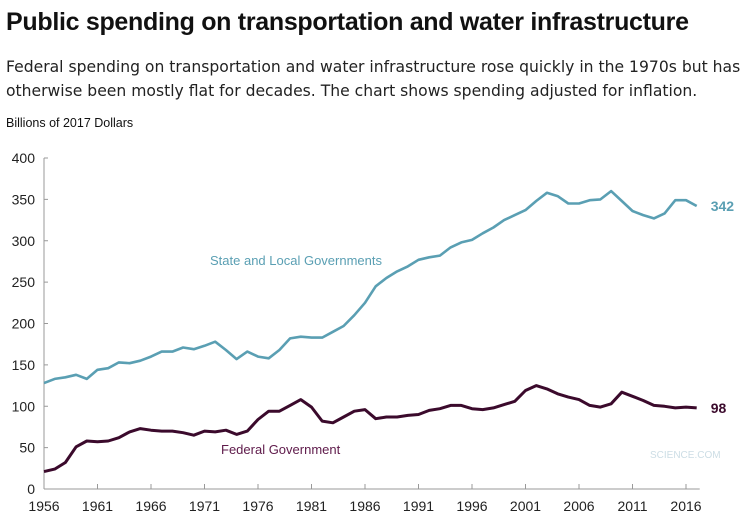  What do you see at coordinates (525, 506) in the screenshot?
I see `x-tick-label: 2001` at bounding box center [525, 506].